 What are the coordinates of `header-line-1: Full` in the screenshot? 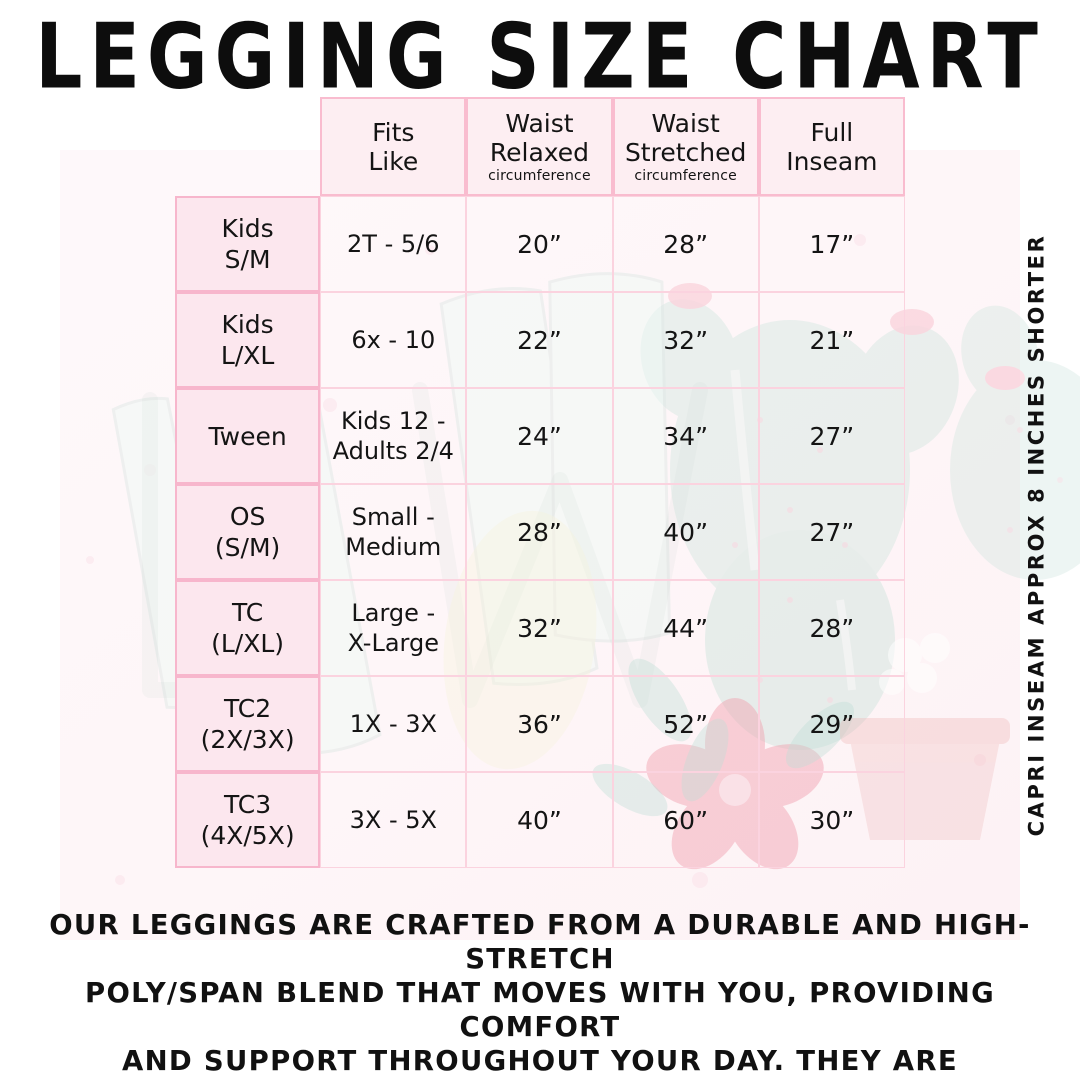 It's located at (832, 132).